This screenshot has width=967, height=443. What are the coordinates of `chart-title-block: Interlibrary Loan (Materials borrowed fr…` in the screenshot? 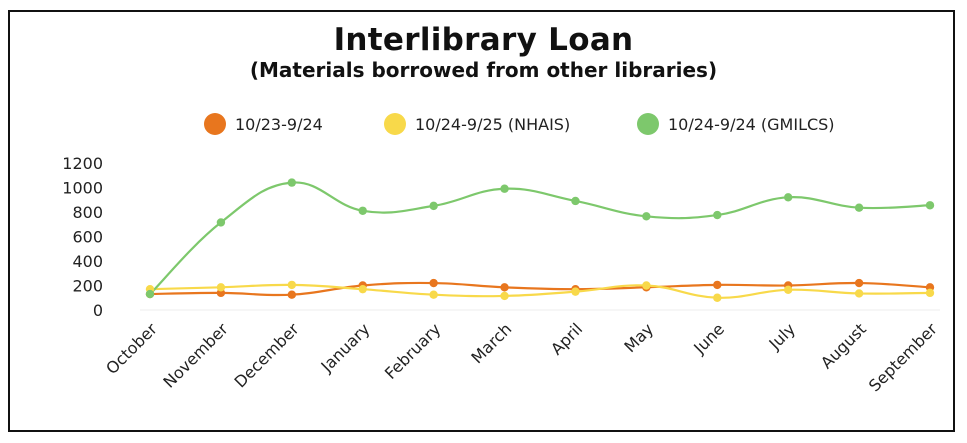 It's located at (483, 52).